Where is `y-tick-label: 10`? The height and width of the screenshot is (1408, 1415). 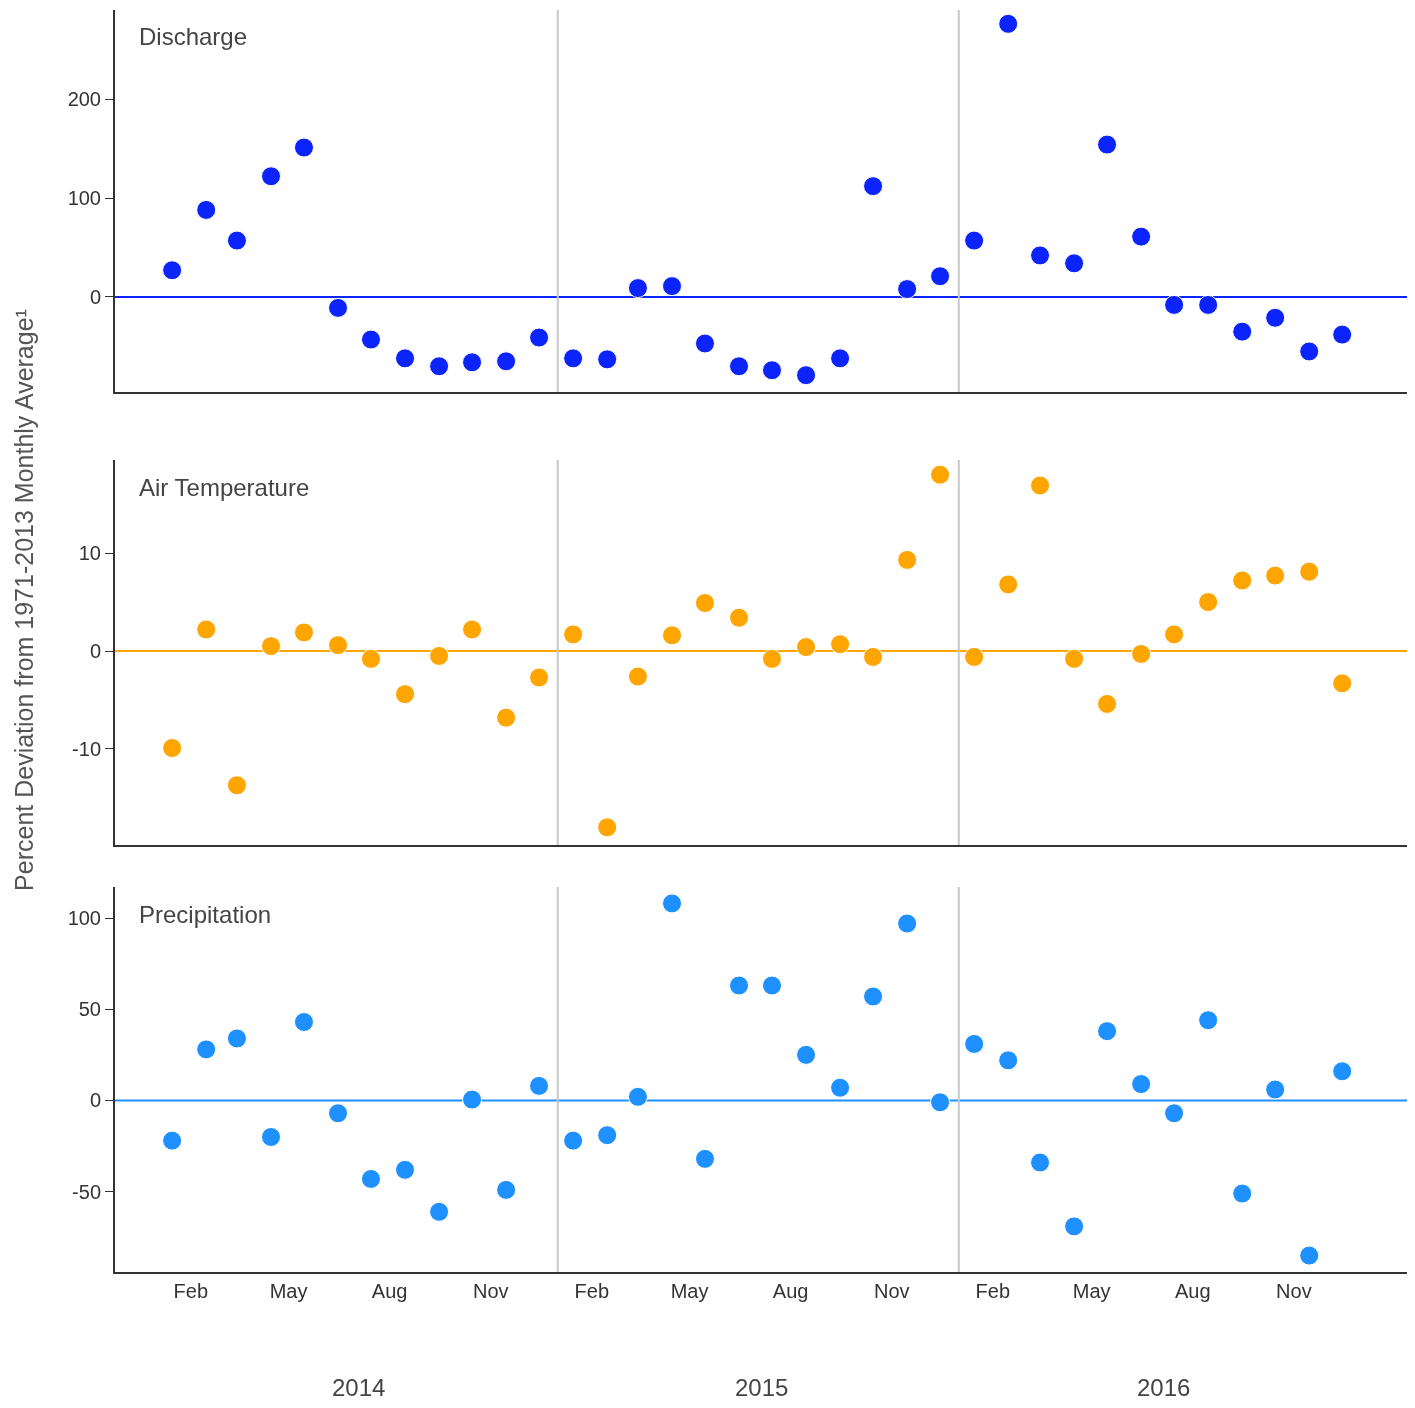 y-tick-label: 10 is located at coordinates (89, 553).